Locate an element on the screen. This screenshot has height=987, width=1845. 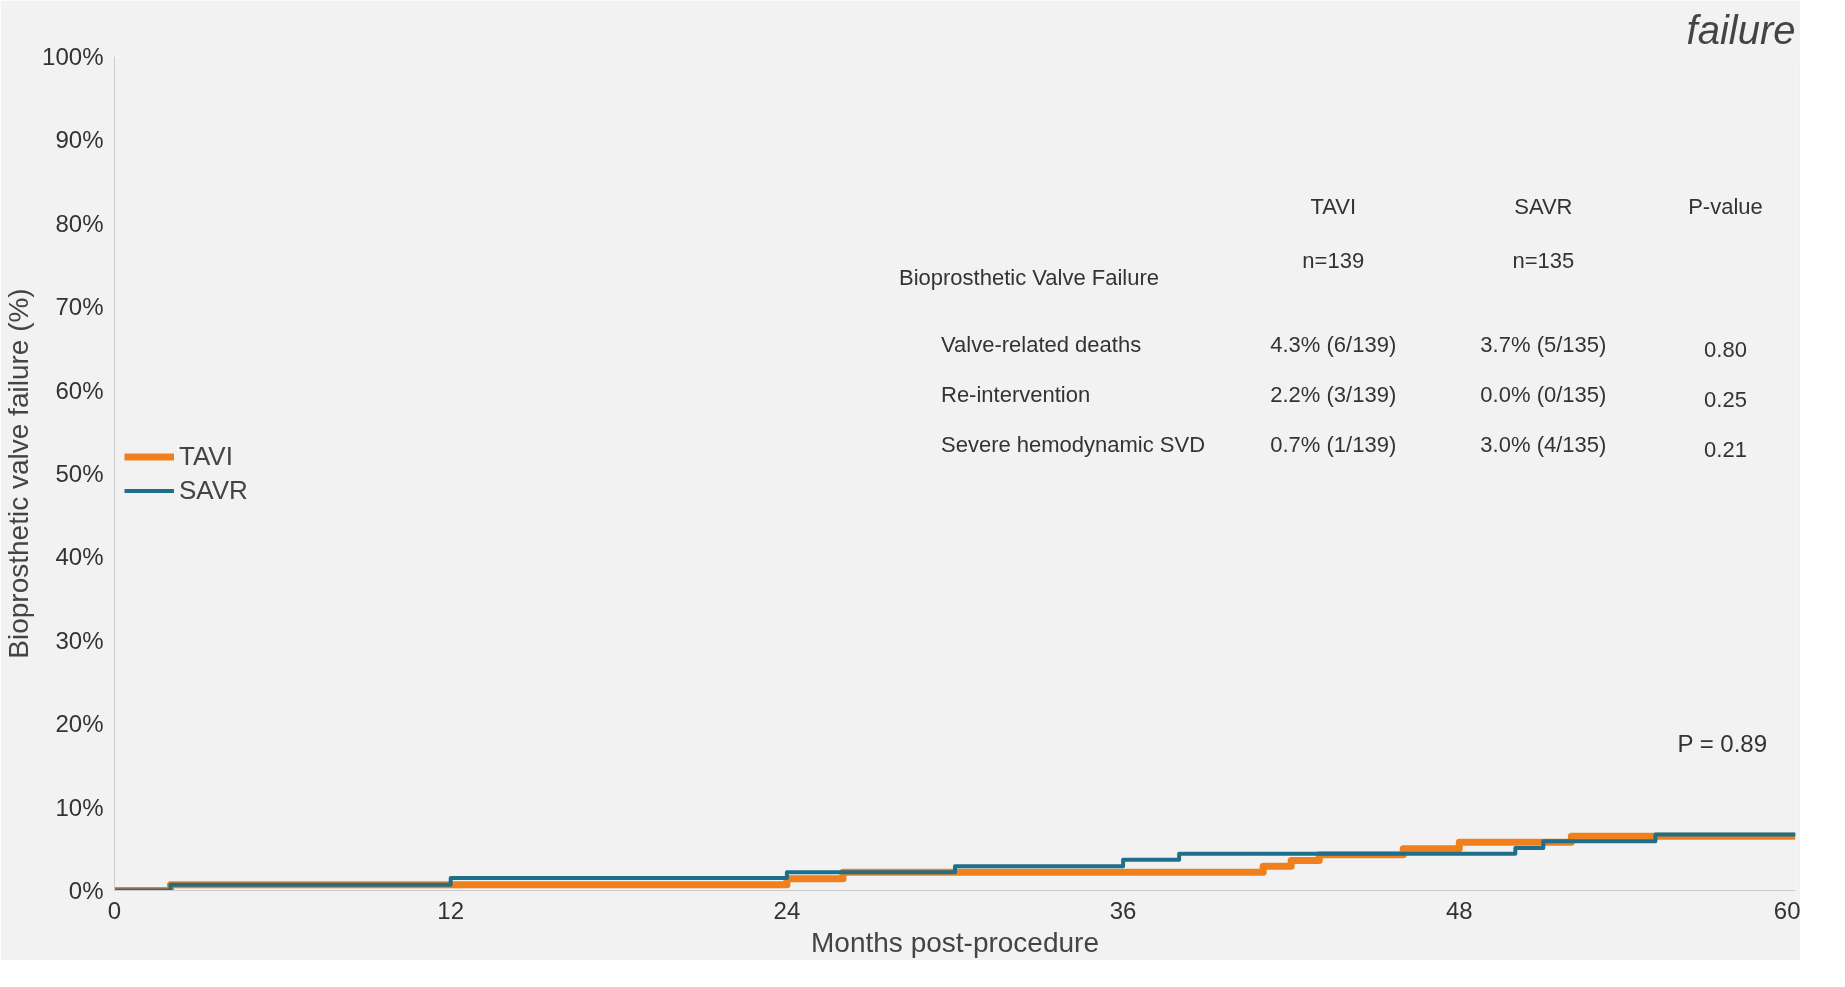
legend-label: SAVR is located at coordinates (213, 490).